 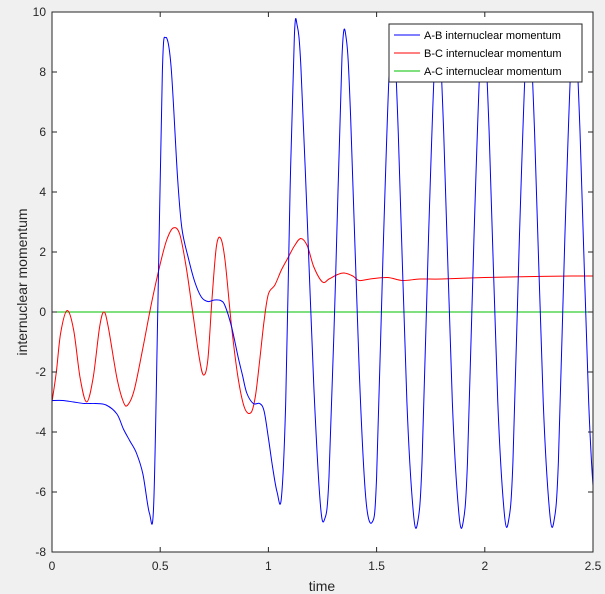 What do you see at coordinates (268, 566) in the screenshot?
I see `x-tick-label: 1` at bounding box center [268, 566].